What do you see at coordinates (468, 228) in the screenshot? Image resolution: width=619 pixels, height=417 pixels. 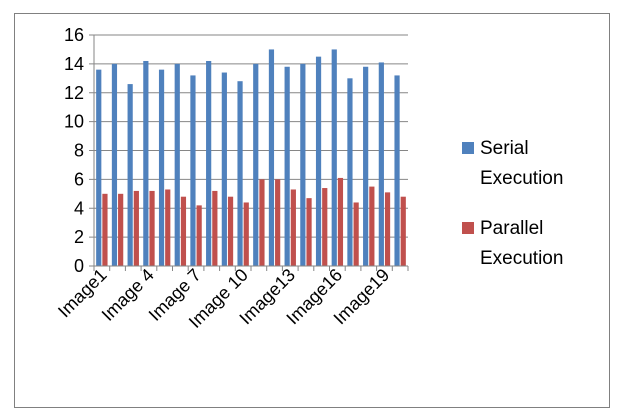 I see `legend-swatch-parallel` at bounding box center [468, 228].